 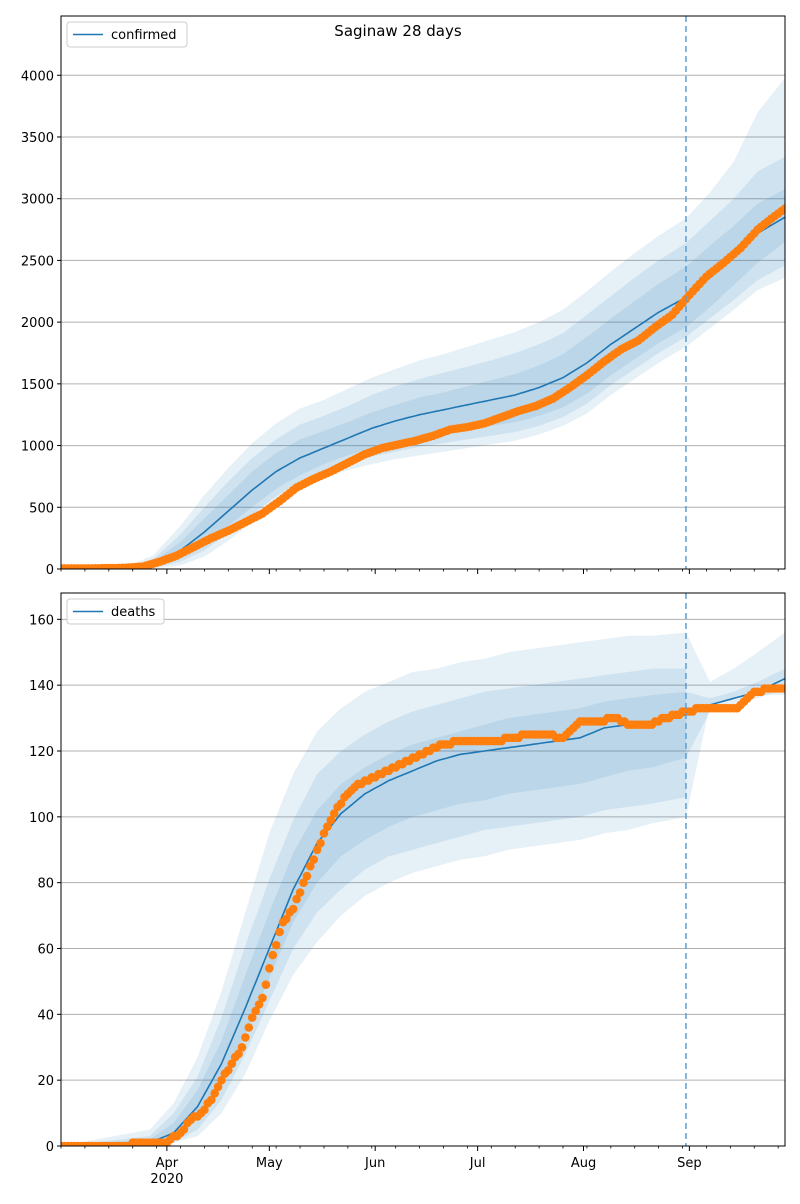 What do you see at coordinates (144, 35) in the screenshot?
I see `legend-label: confirmed` at bounding box center [144, 35].